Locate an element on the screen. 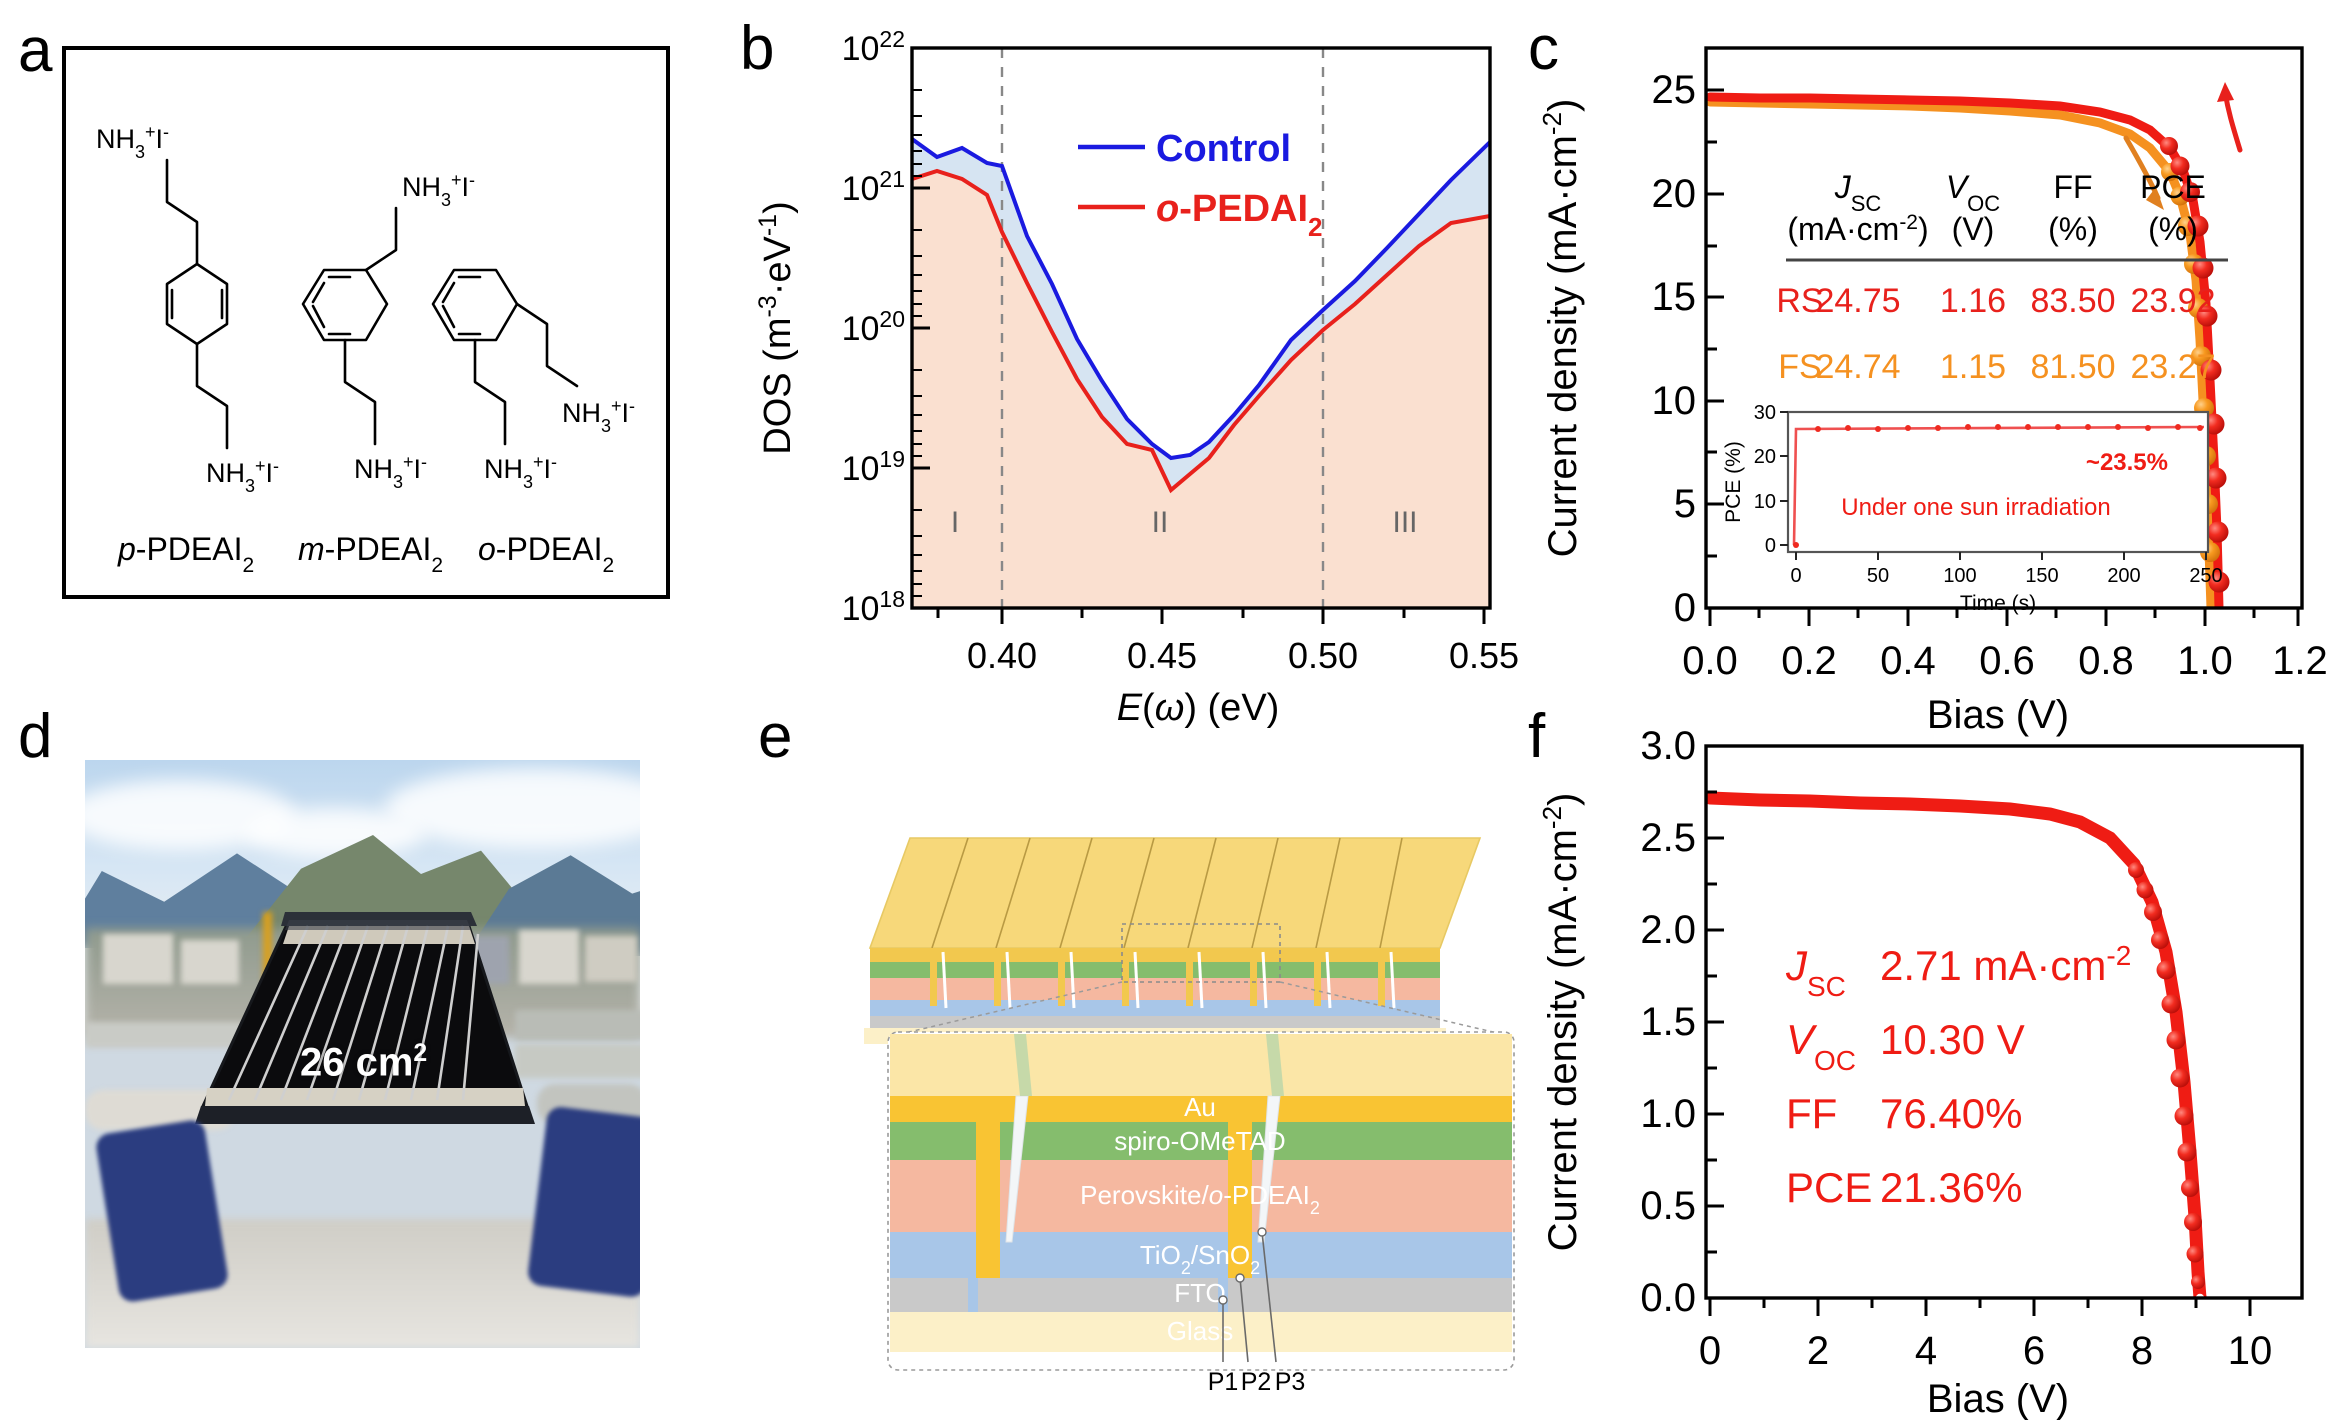 The image size is (2341, 1420). molecule-name-p: p-PDEAI2 is located at coordinates (185, 554).